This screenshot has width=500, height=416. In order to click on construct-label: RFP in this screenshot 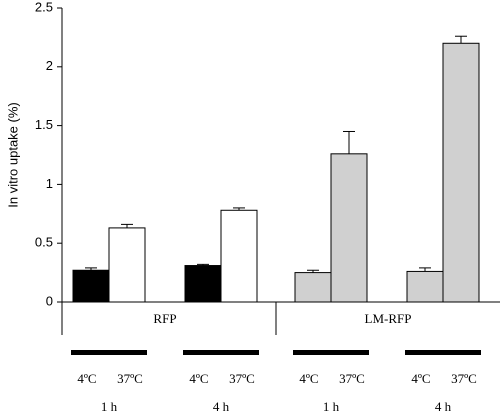, I will do `click(164, 318)`.